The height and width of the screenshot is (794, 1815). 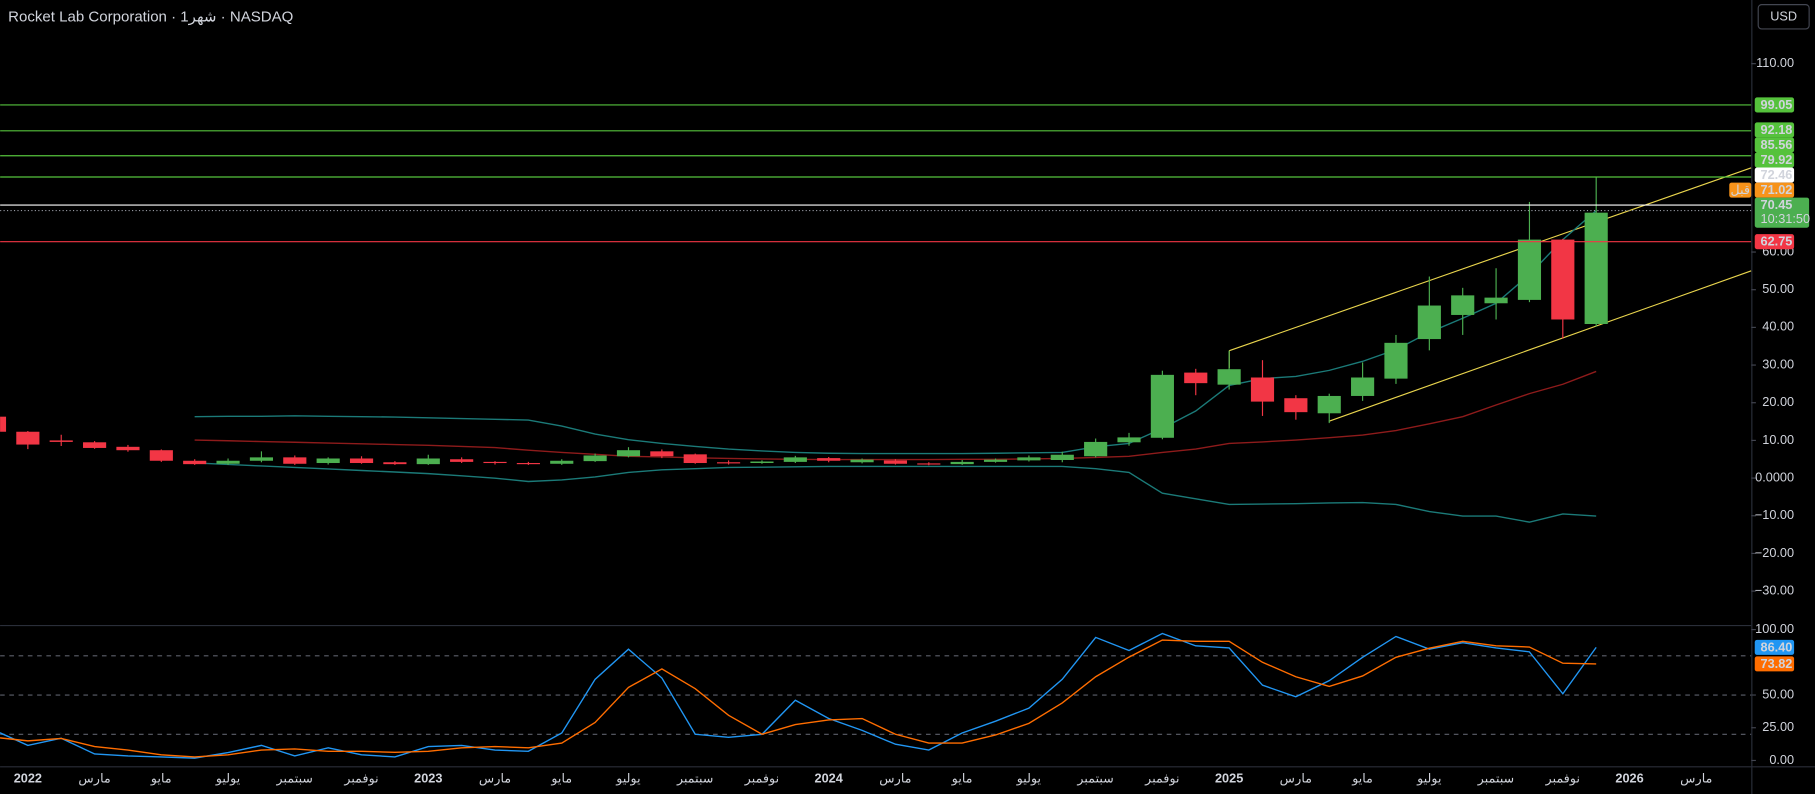 What do you see at coordinates (1777, 174) in the screenshot?
I see `price-label: 72.46` at bounding box center [1777, 174].